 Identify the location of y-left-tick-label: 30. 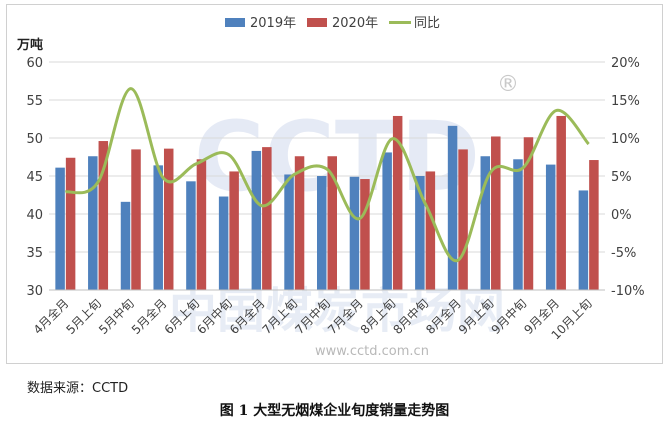
(34, 291).